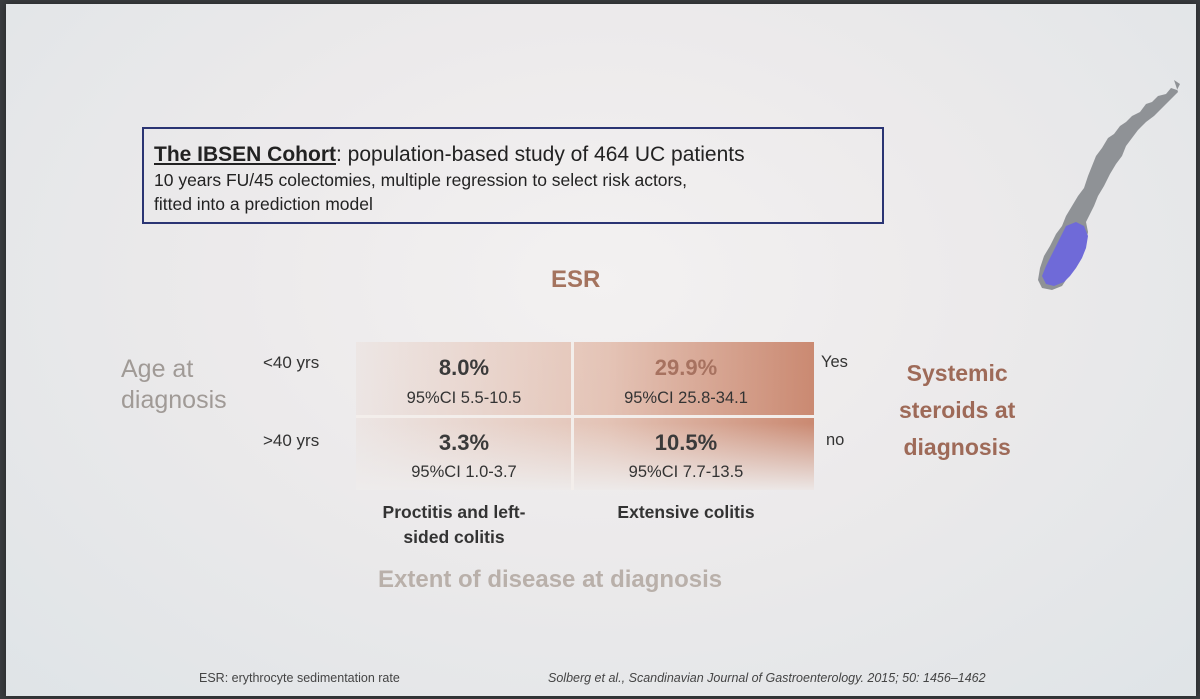 The width and height of the screenshot is (1200, 699). What do you see at coordinates (957, 447) in the screenshot?
I see `steroids-axis-label-line-3: diagnosis` at bounding box center [957, 447].